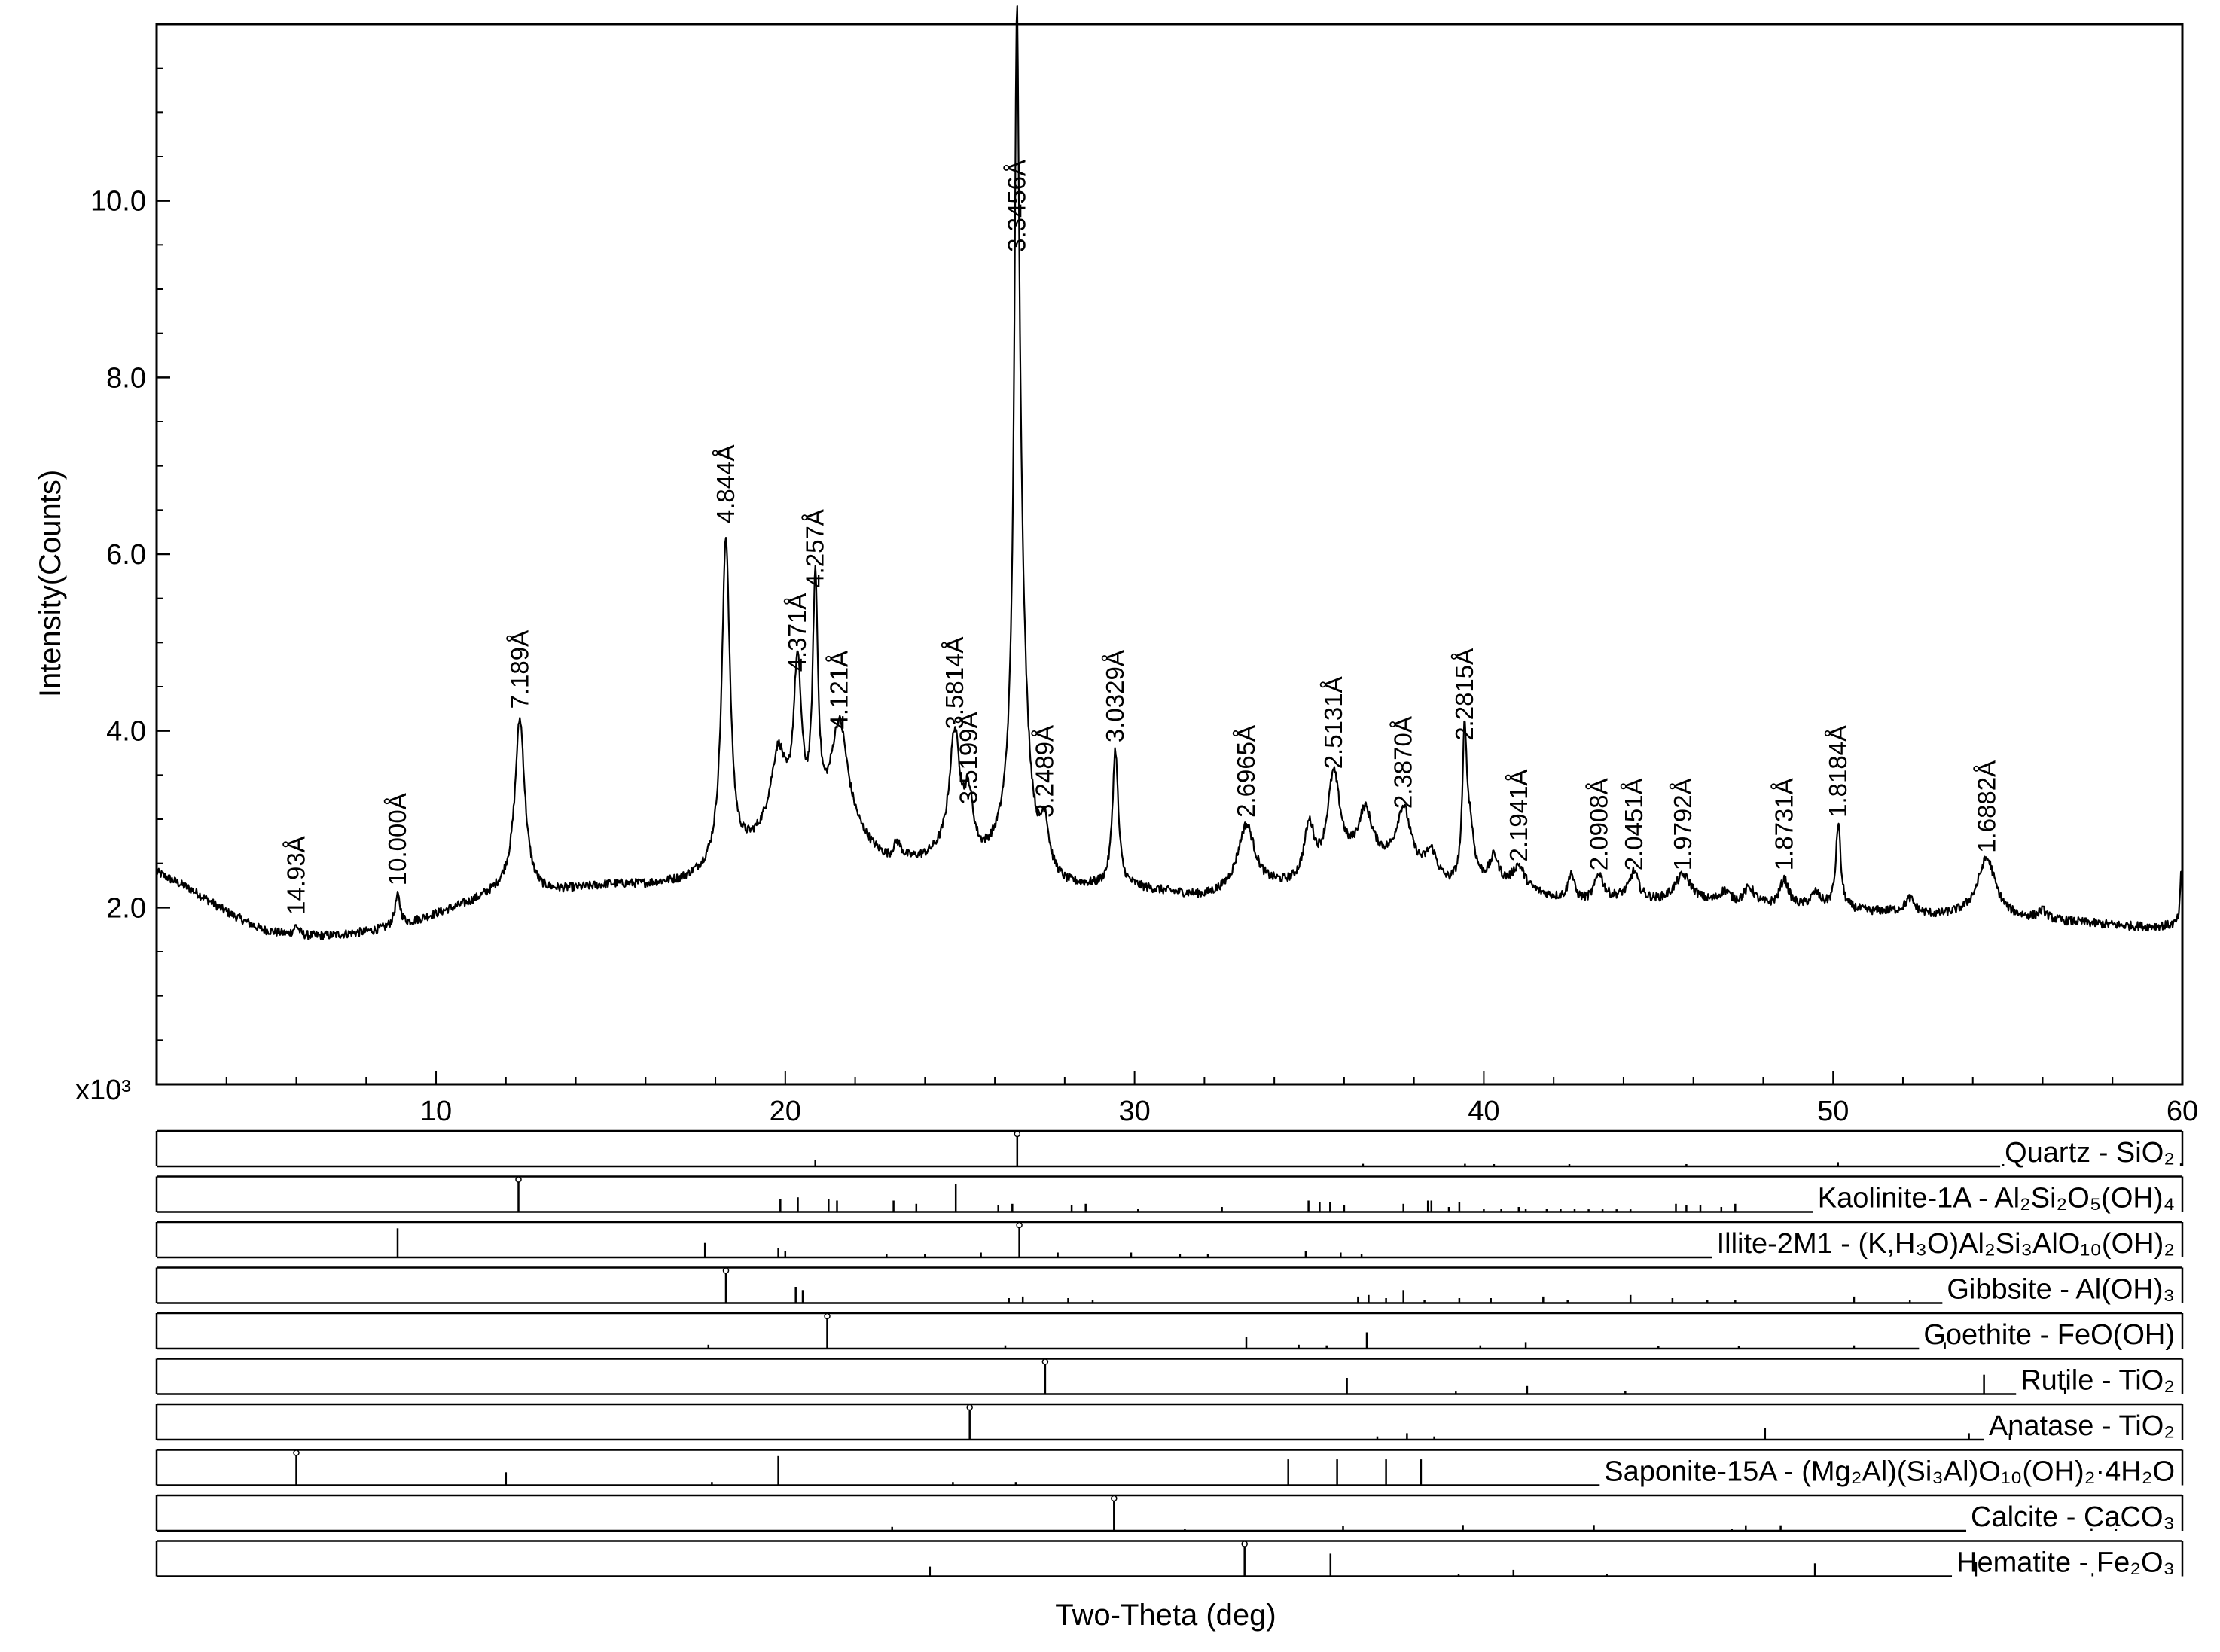 This screenshot has width=2220, height=1652. What do you see at coordinates (436, 1111) in the screenshot?
I see `x-tick-label: 10` at bounding box center [436, 1111].